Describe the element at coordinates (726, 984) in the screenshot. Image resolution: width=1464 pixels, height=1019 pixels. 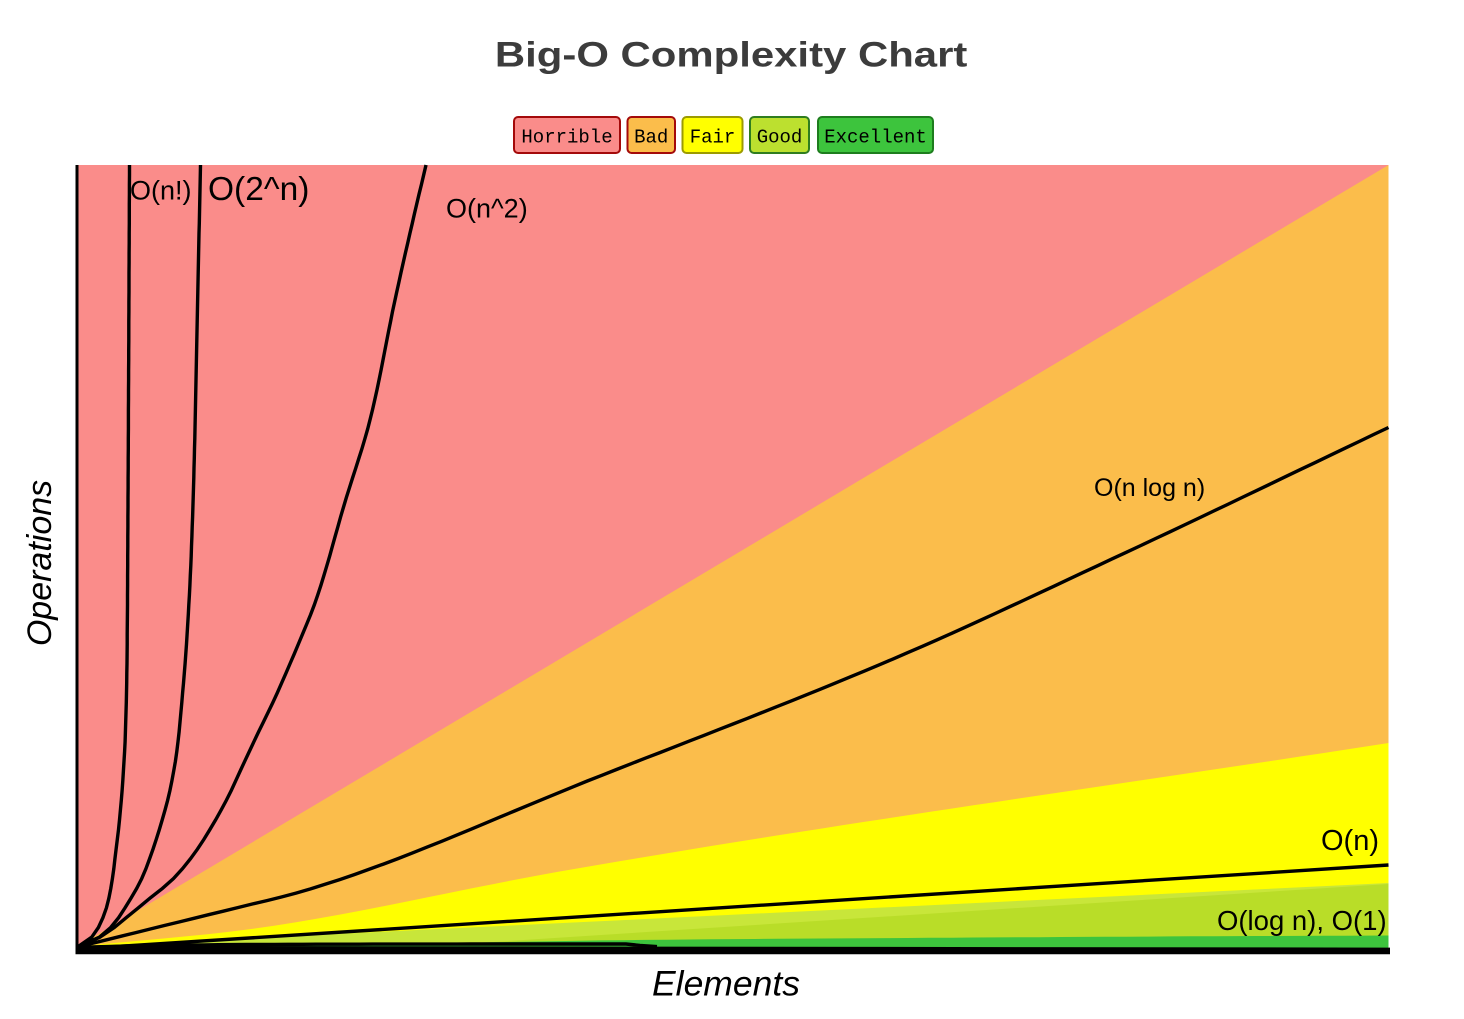
I see `svg-text: Elements` at that location.